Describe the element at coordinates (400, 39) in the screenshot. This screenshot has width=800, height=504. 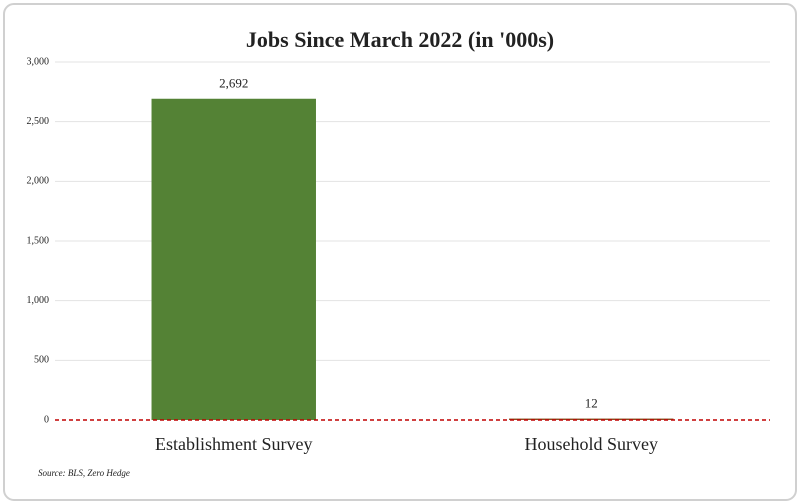
I see `chart-title: Jobs Since March 2022 (in '000s)` at that location.